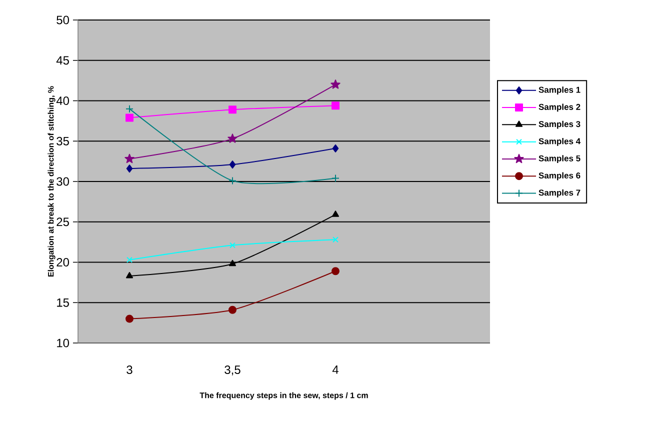  I want to click on x-axis-title: The frequency steps in the sew, steps / 1 cm, so click(284, 396).